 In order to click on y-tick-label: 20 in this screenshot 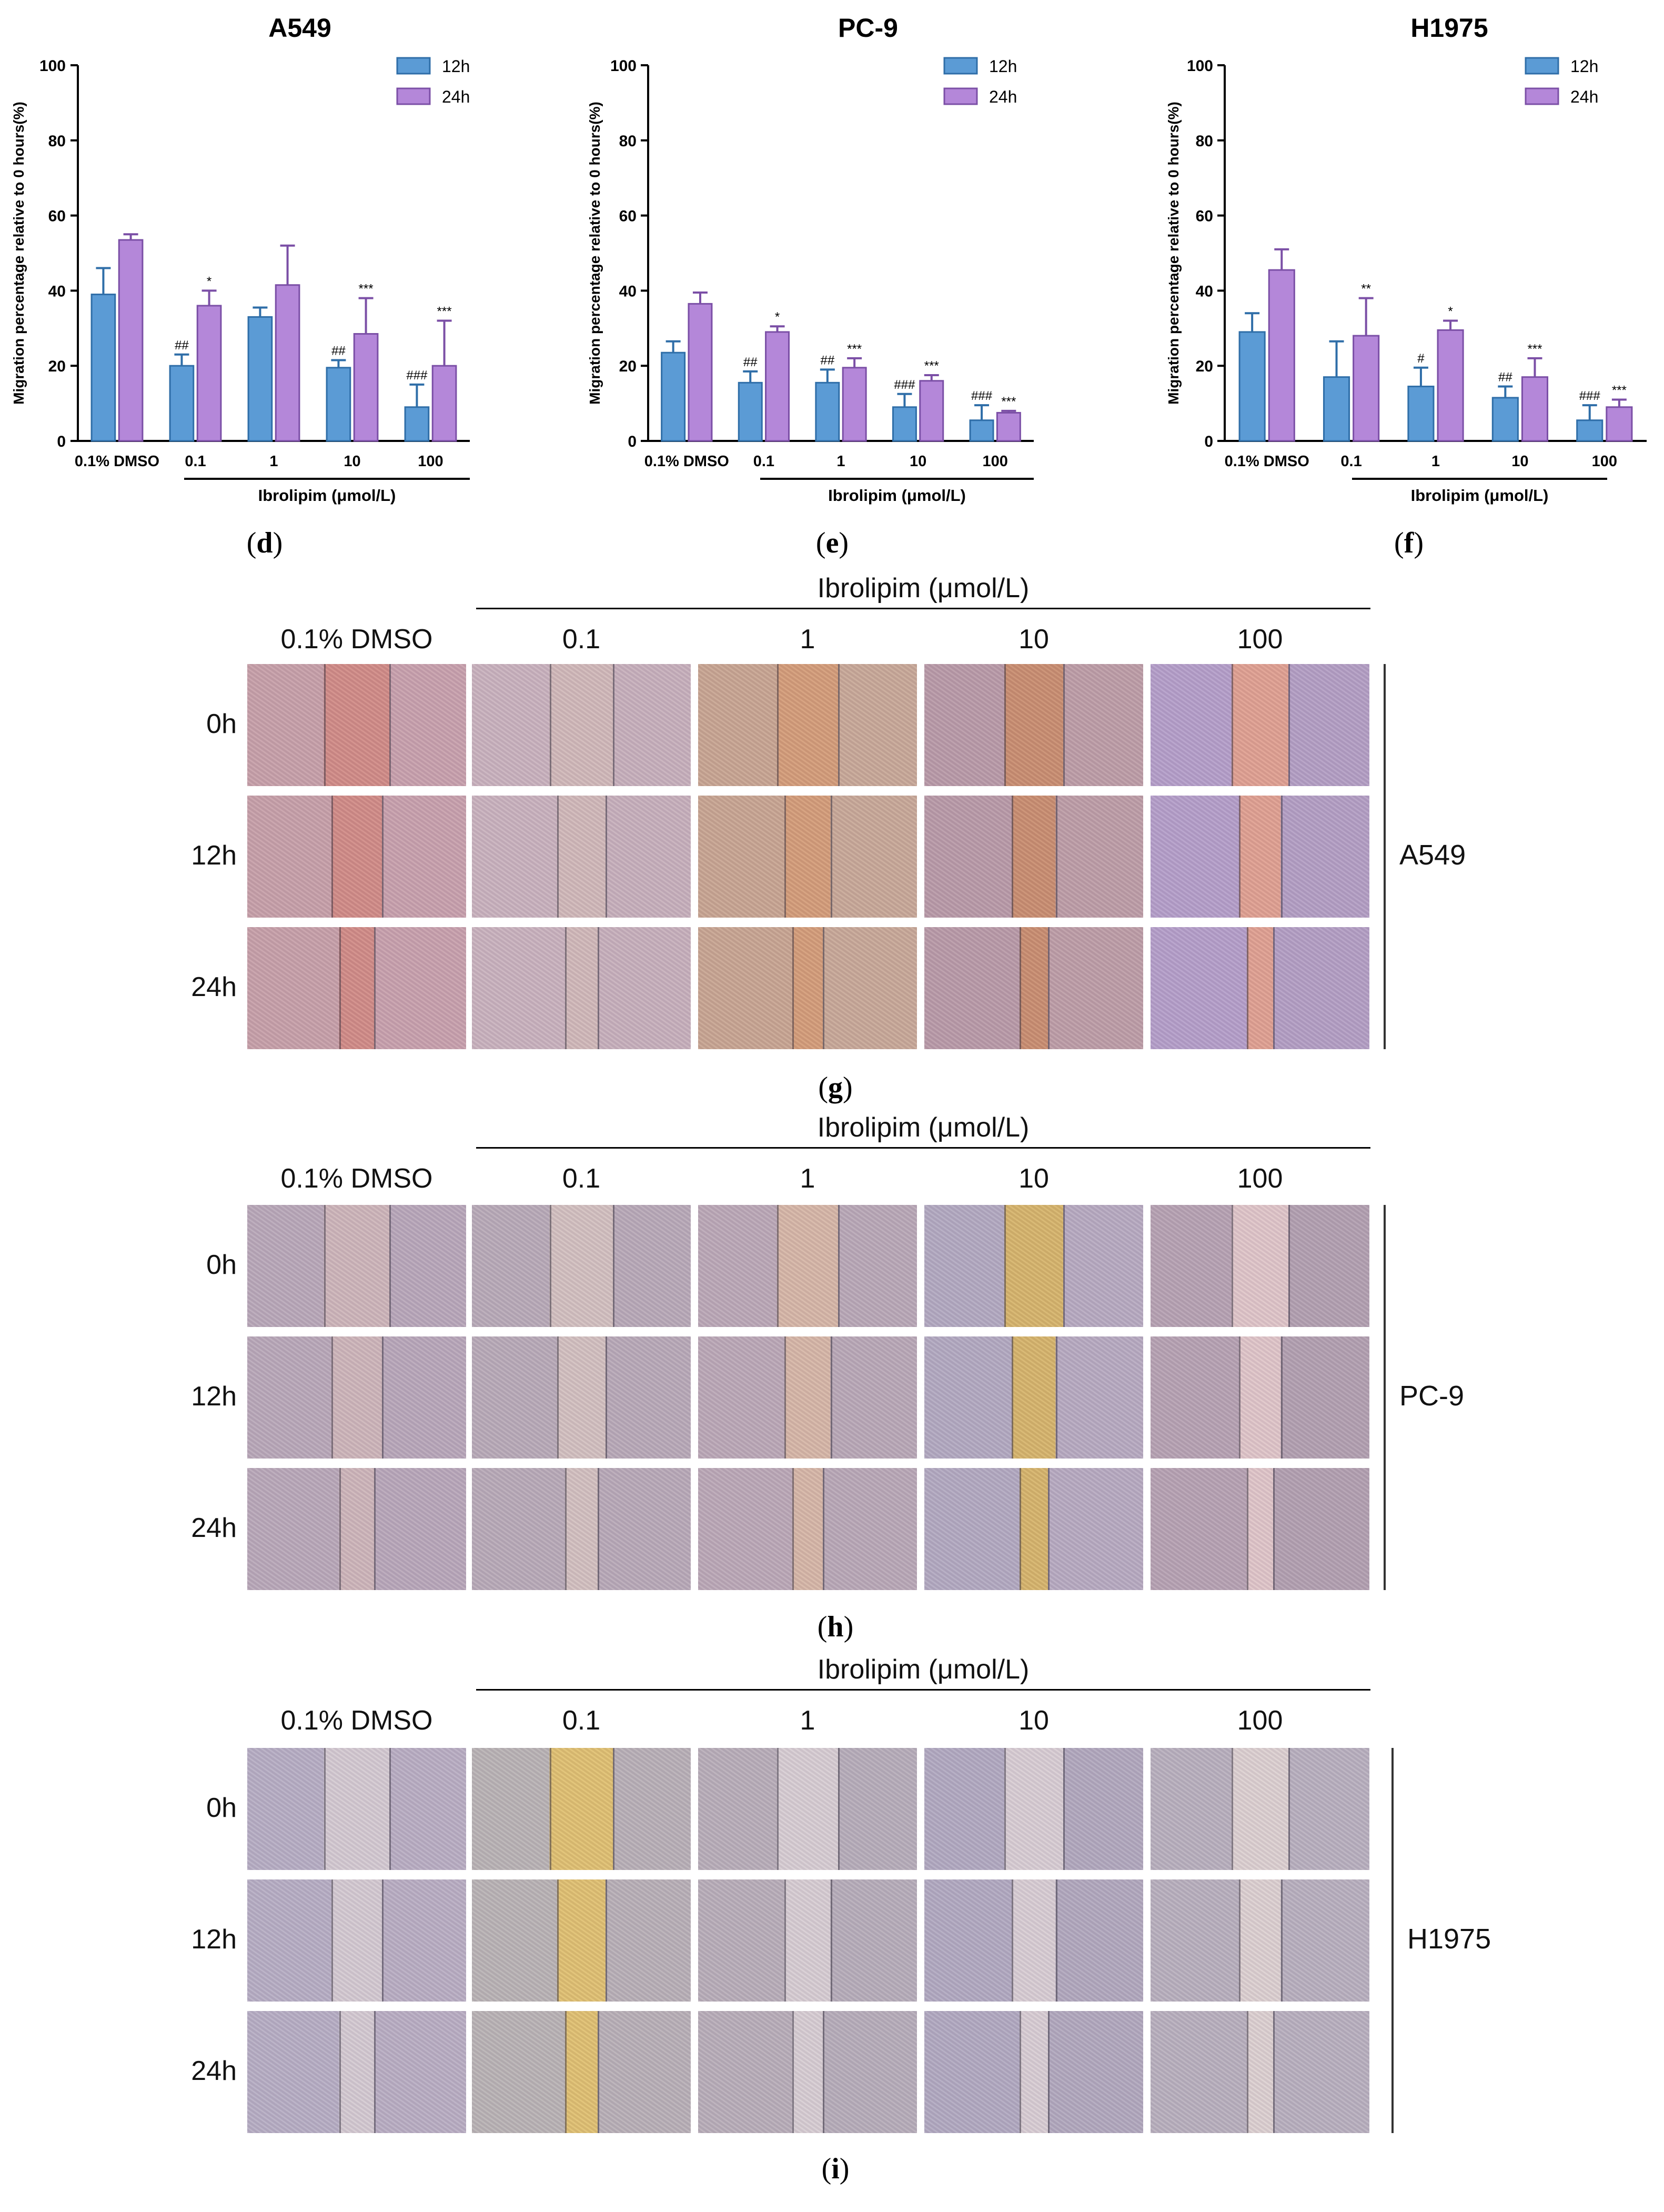, I will do `click(57, 366)`.